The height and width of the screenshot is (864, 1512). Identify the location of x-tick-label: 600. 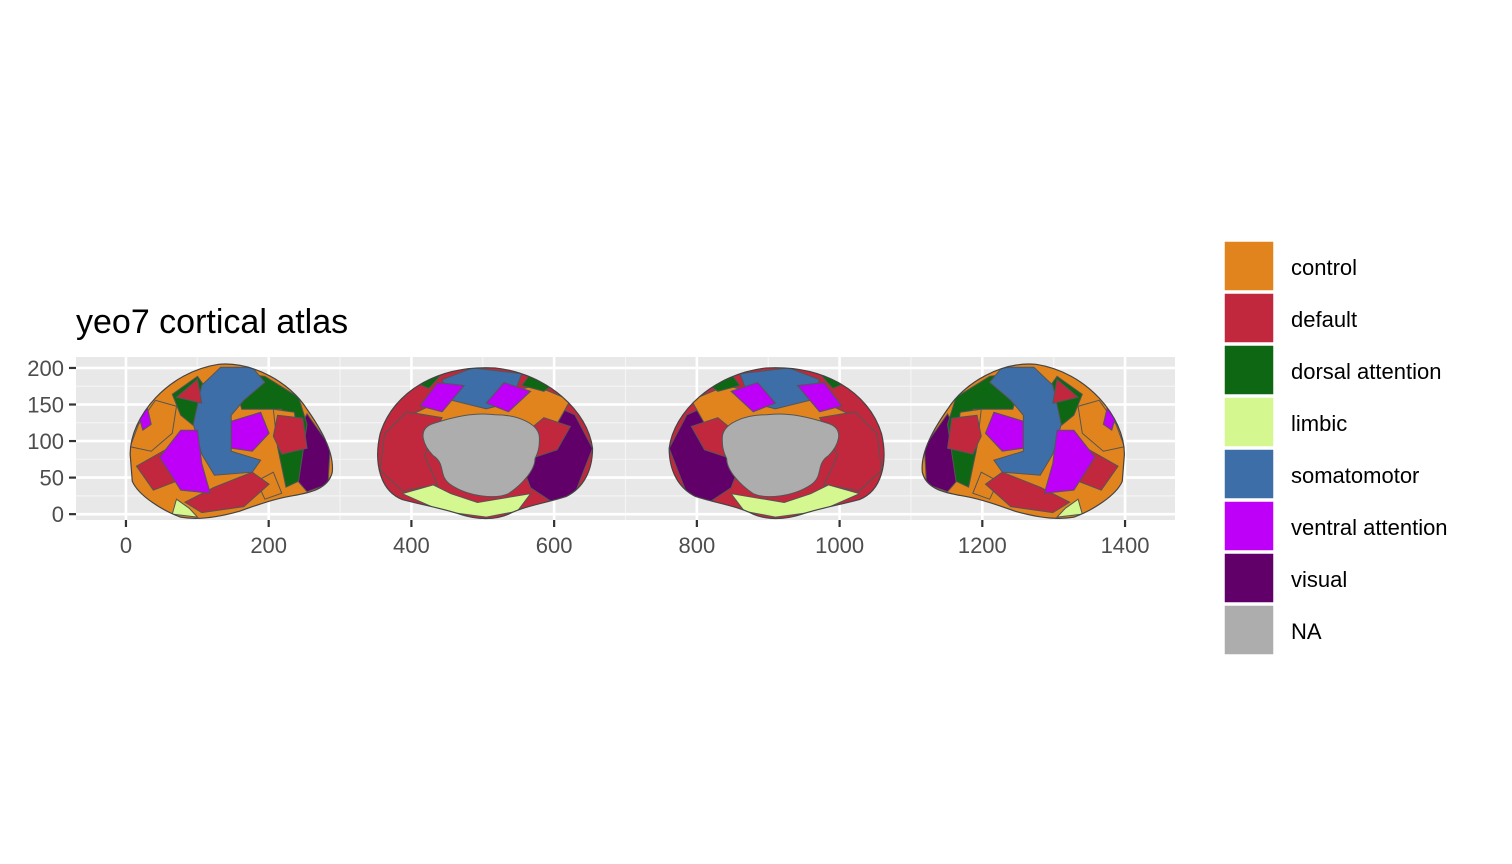
(554, 545).